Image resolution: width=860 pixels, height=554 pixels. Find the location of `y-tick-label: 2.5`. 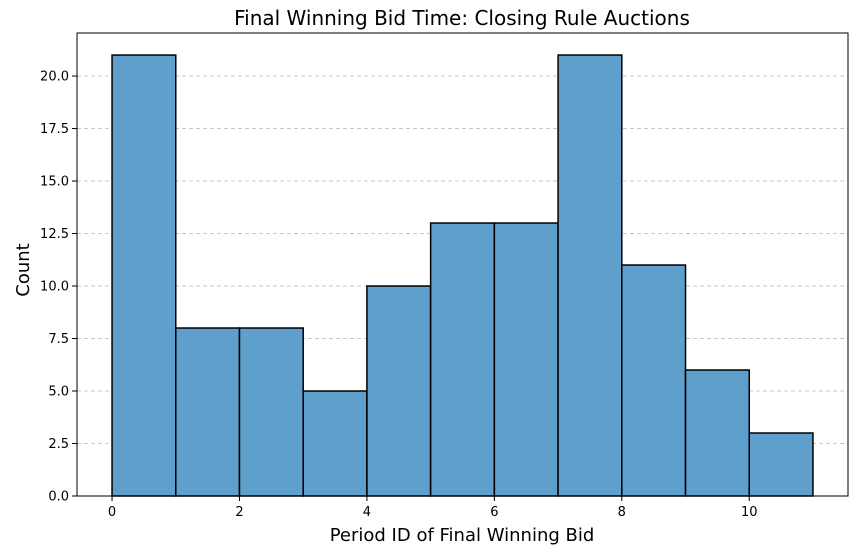

y-tick-label: 2.5 is located at coordinates (58, 444).